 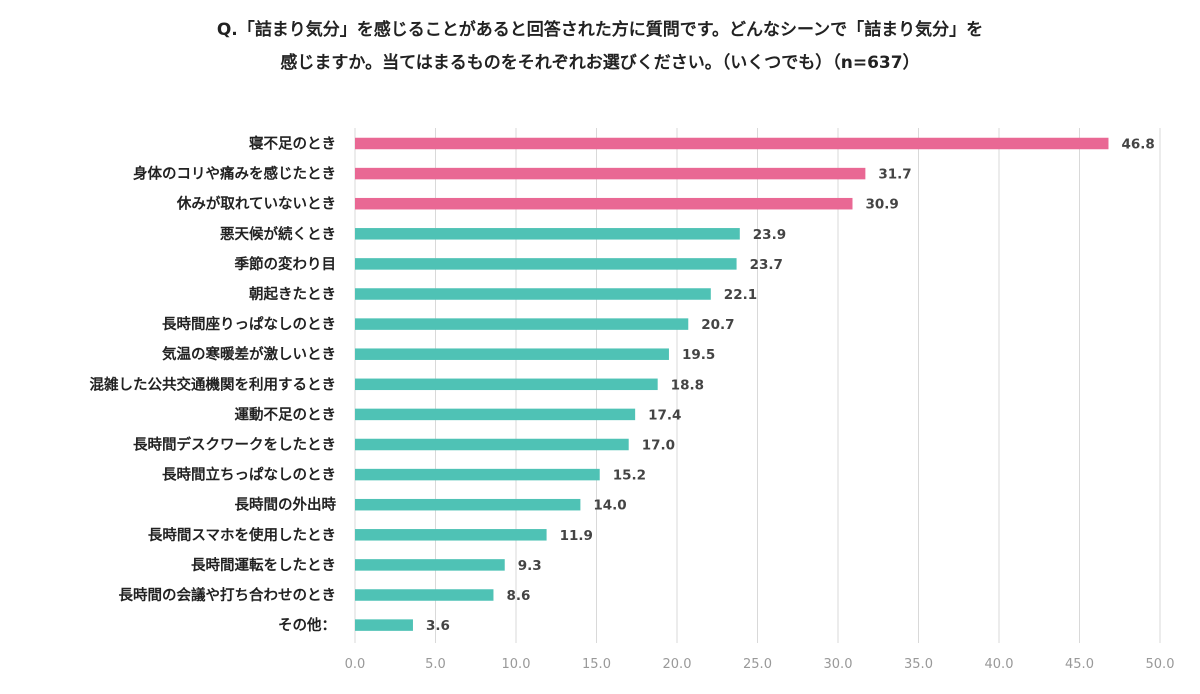 What do you see at coordinates (278, 234) in the screenshot?
I see `category-label: 悪天候が続くとき` at bounding box center [278, 234].